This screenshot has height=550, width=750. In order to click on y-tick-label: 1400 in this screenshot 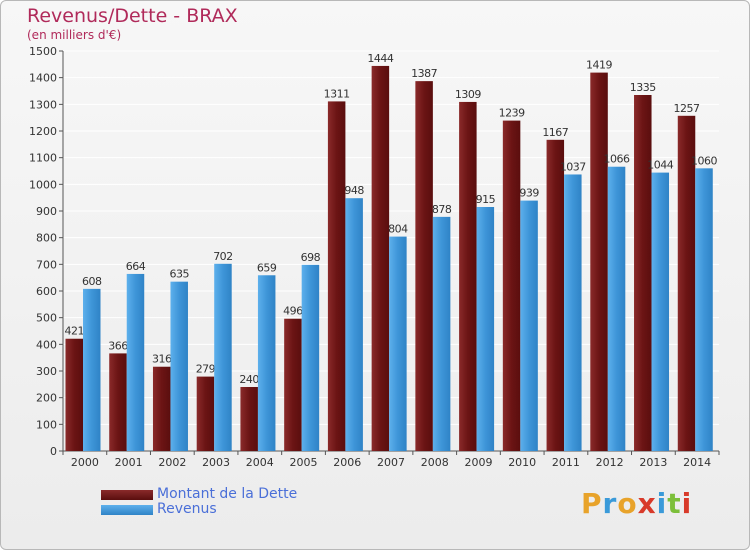, I will do `click(43, 78)`.